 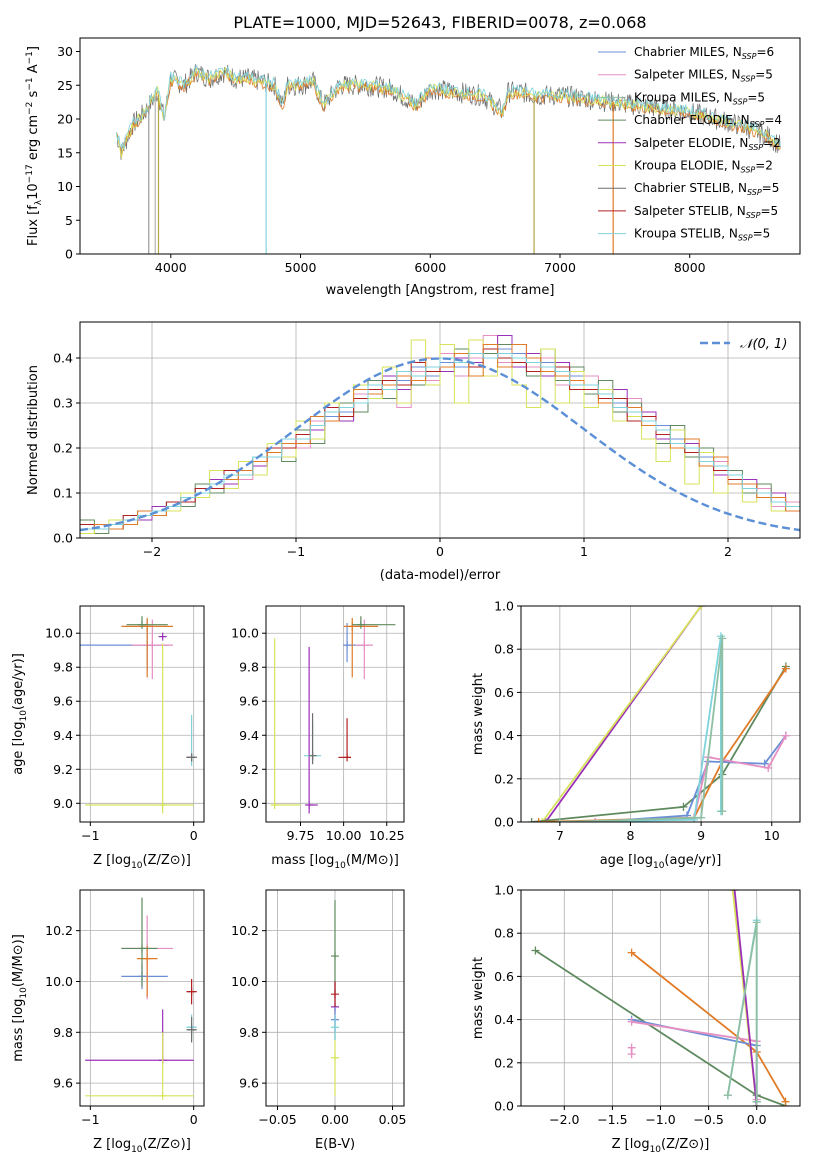 I want to click on y-axis-label: mass [log10(M/M⊙)], so click(x=20, y=998).